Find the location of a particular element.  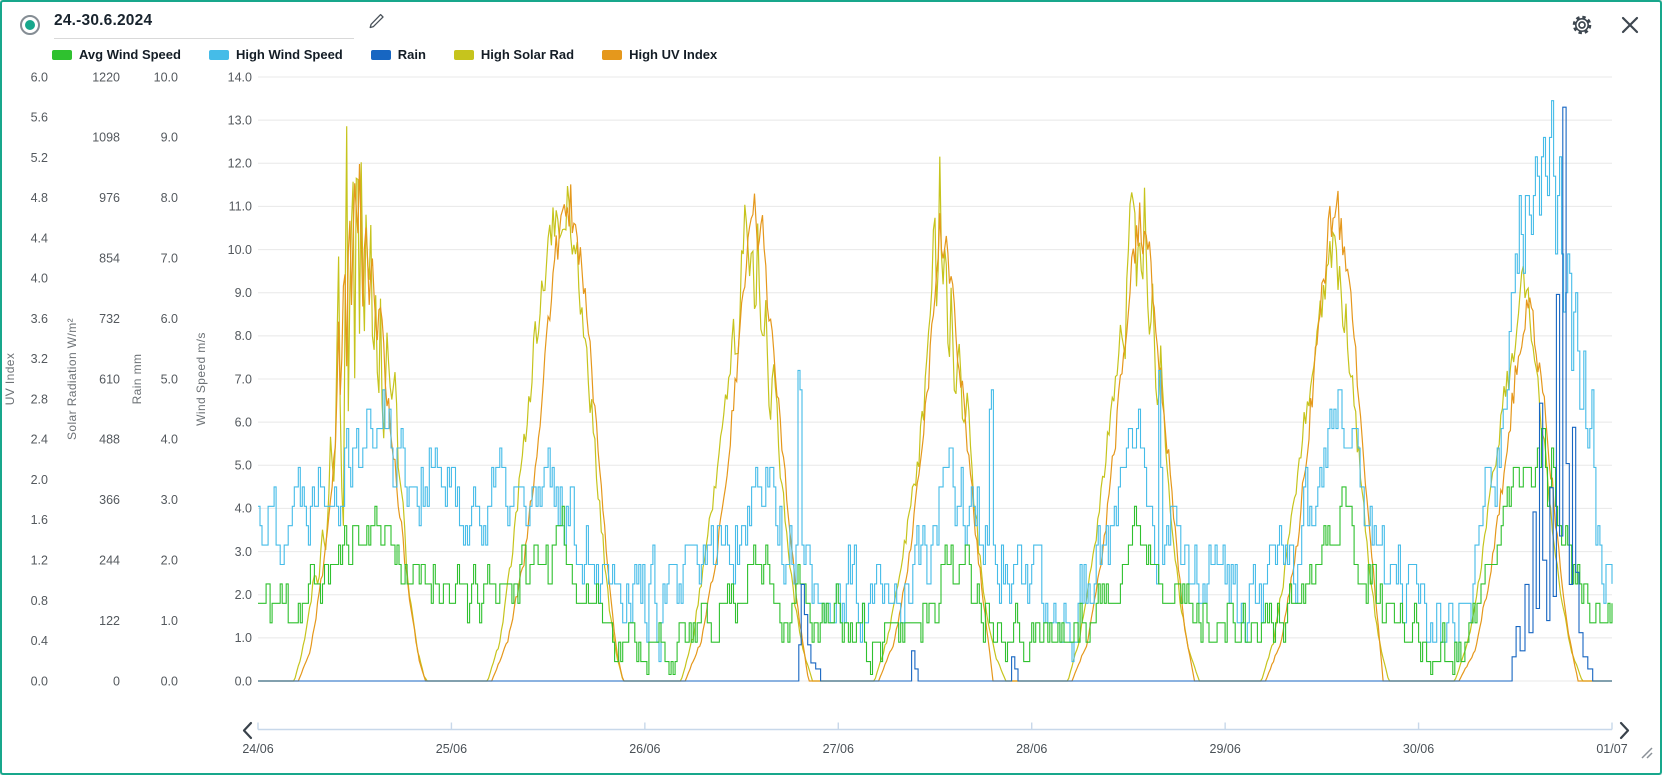

legend-item-solar: High Solar Rad is located at coordinates (514, 54).